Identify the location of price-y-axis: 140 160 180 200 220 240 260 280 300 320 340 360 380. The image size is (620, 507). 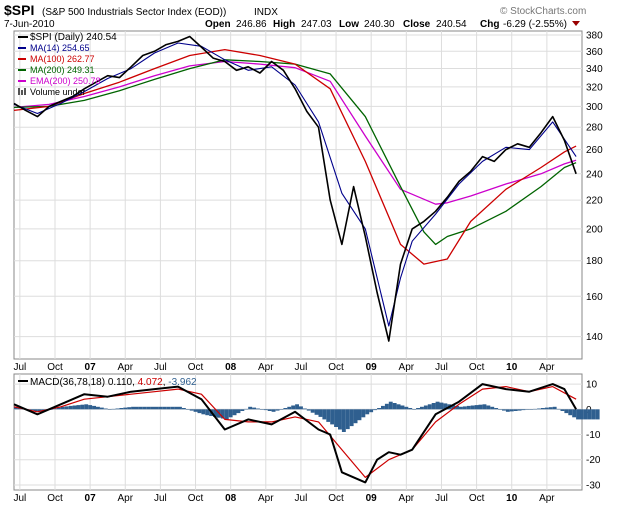
(594, 186).